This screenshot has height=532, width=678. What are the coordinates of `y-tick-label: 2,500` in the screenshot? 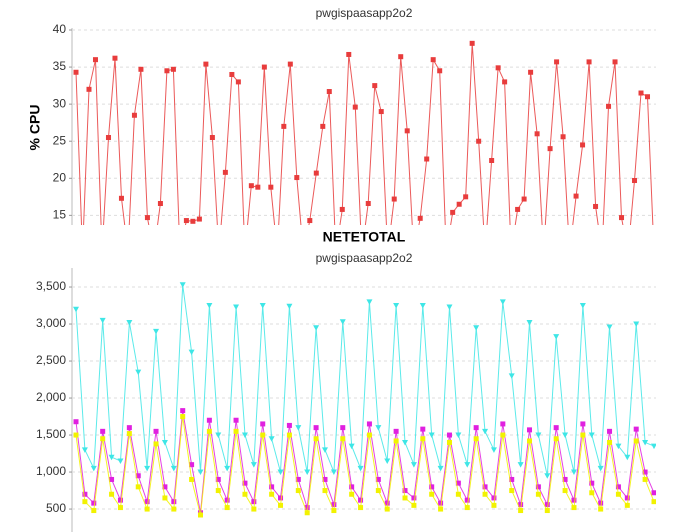 It's located at (51, 360).